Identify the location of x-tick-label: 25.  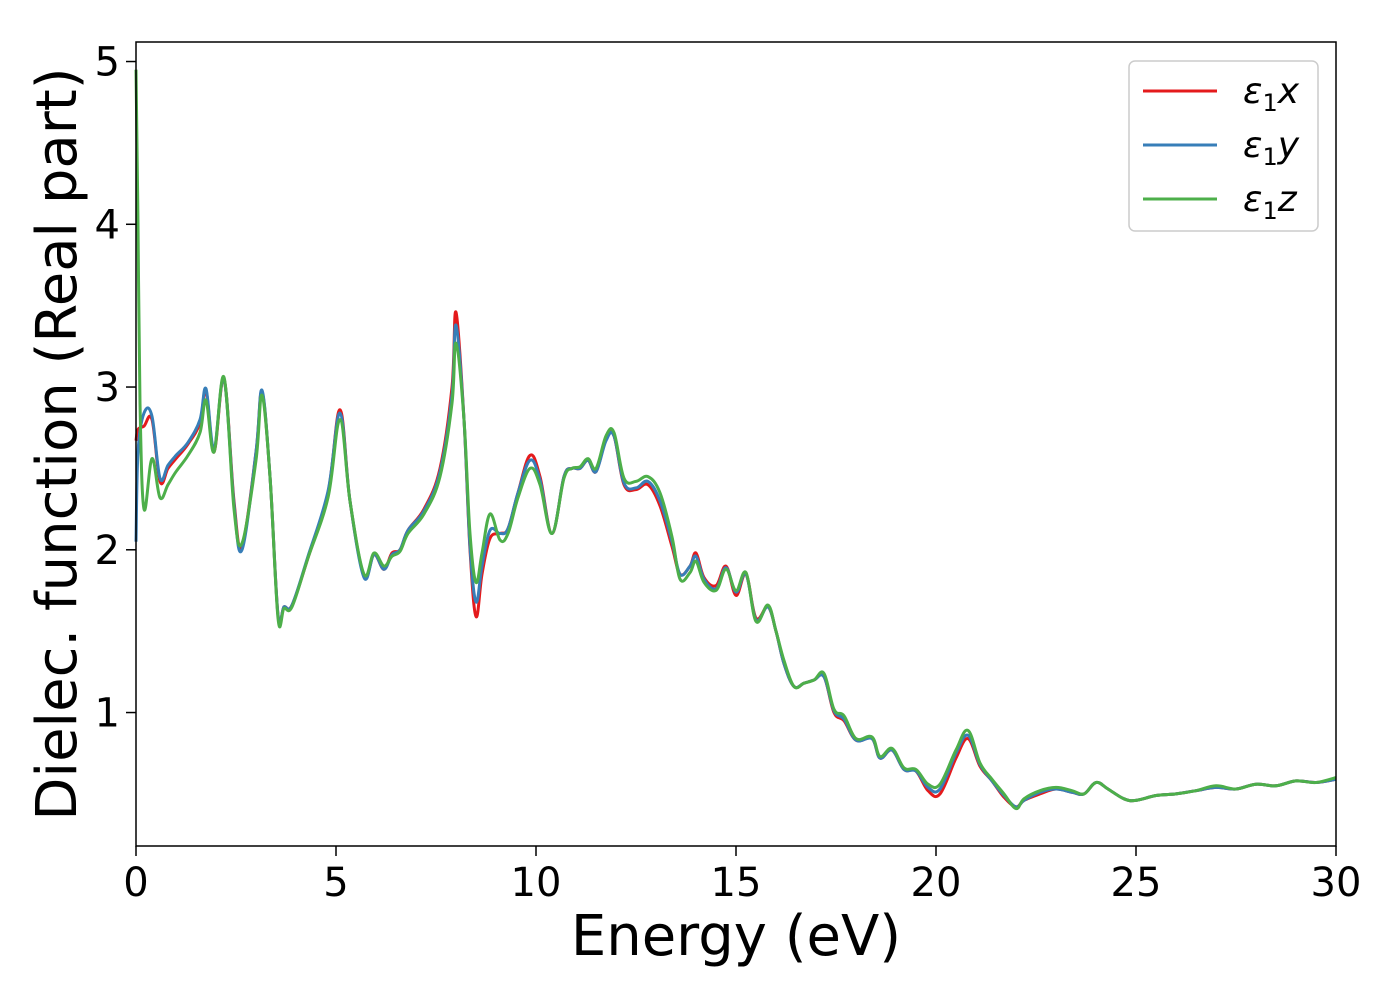
(1136, 883).